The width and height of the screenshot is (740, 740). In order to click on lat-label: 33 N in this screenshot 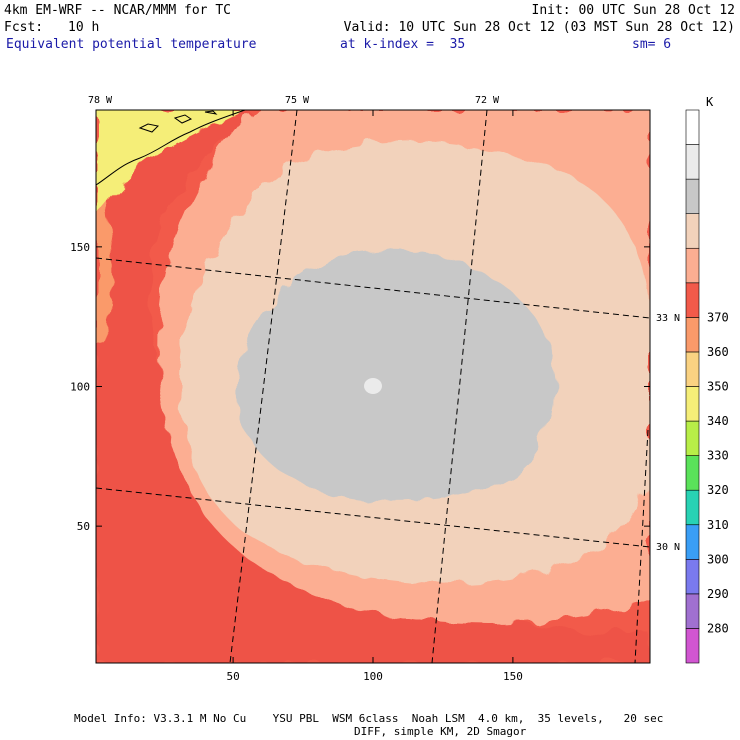, I will do `click(668, 318)`.